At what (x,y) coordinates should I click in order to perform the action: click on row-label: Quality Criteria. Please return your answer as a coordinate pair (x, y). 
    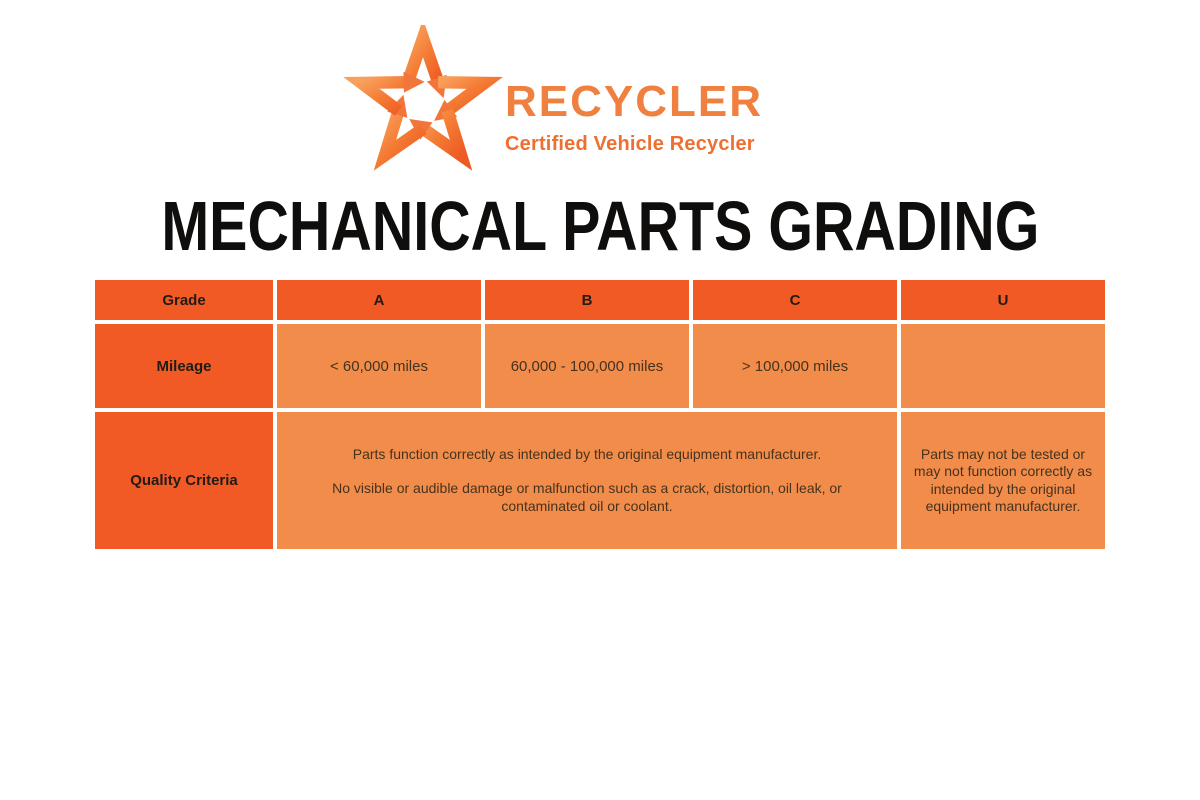
    Looking at the image, I should click on (184, 480).